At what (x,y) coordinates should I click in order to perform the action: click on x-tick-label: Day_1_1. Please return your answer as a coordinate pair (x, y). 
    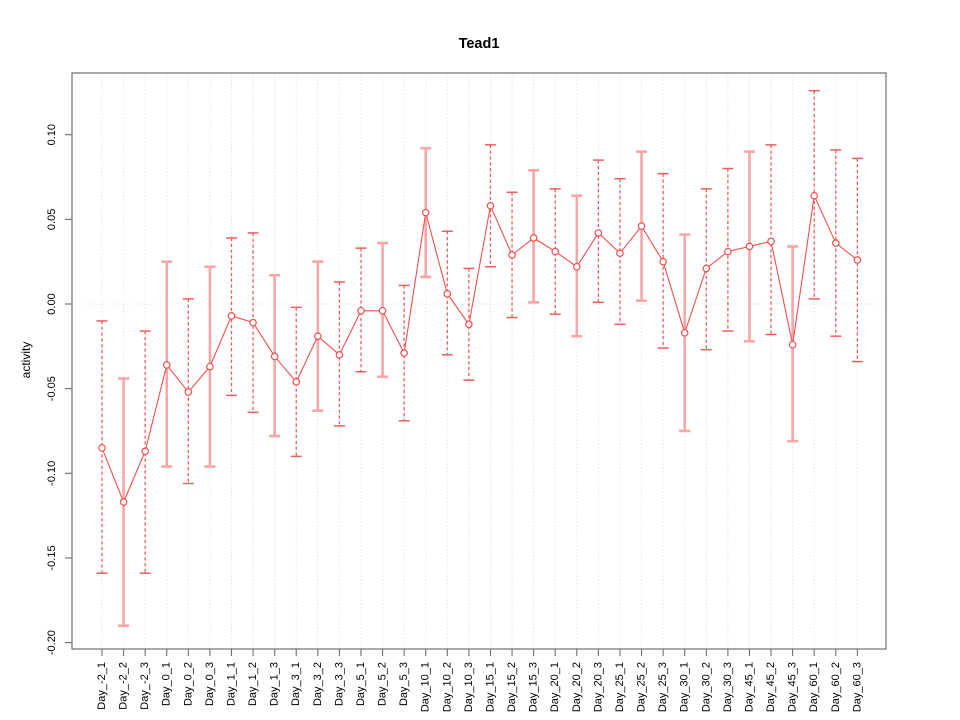
    Looking at the image, I should click on (231, 684).